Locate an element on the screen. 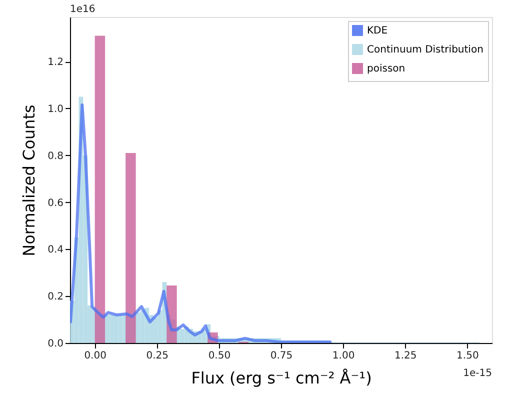 Image resolution: width=506 pixels, height=395 pixels. x-tick-label: 1.50 is located at coordinates (467, 356).